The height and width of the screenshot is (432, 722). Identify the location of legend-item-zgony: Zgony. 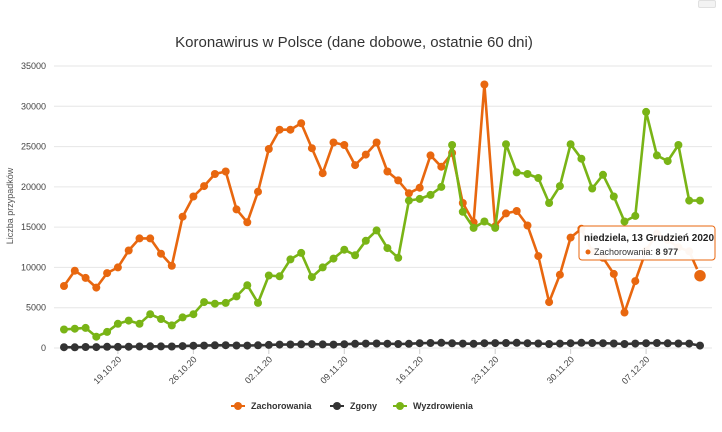
(353, 406).